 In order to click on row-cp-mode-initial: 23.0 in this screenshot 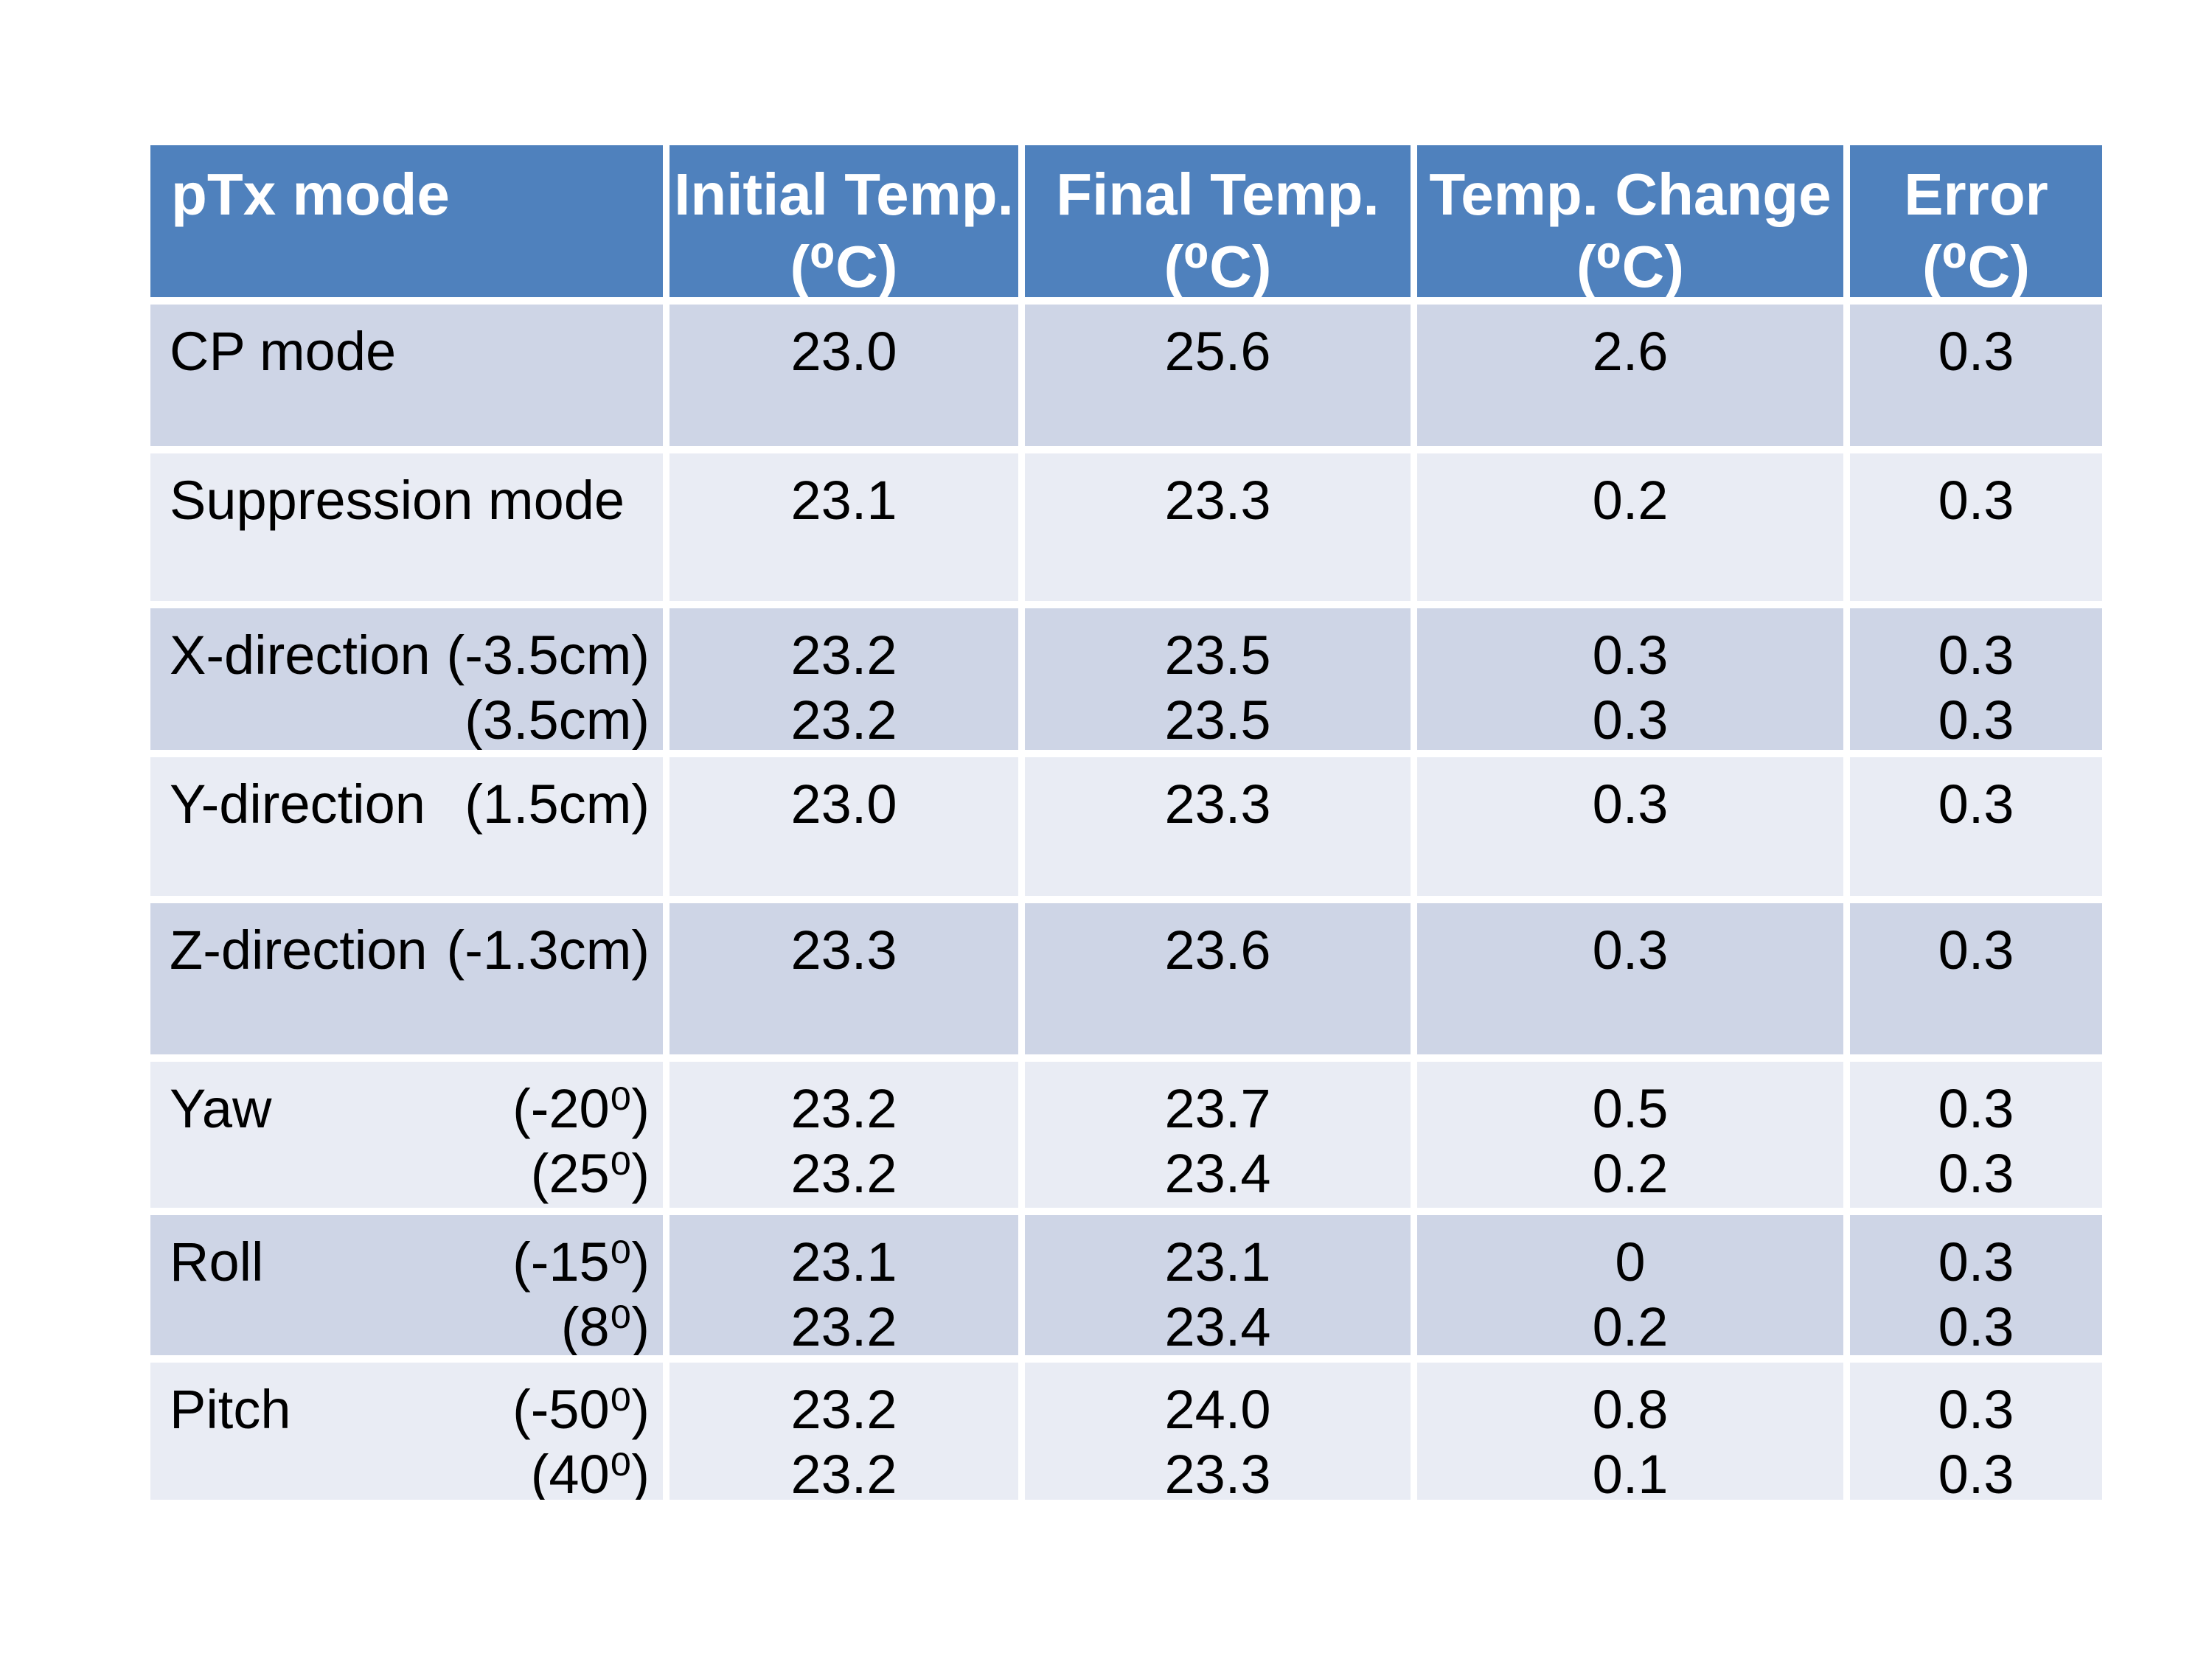, I will do `click(843, 375)`.